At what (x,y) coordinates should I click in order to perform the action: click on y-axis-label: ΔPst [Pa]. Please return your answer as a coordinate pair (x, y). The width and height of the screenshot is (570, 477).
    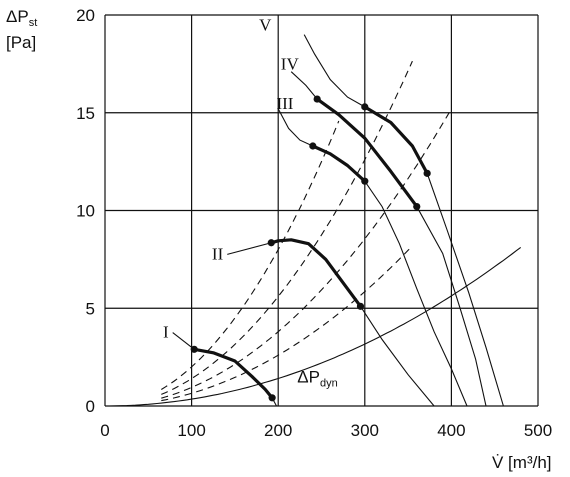
    Looking at the image, I should click on (21, 29).